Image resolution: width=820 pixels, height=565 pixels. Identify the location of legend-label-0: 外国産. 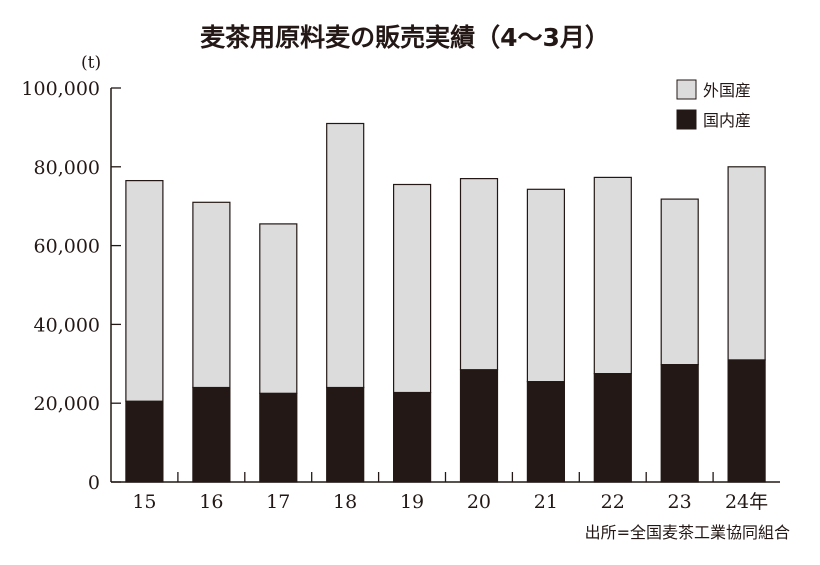
(727, 90).